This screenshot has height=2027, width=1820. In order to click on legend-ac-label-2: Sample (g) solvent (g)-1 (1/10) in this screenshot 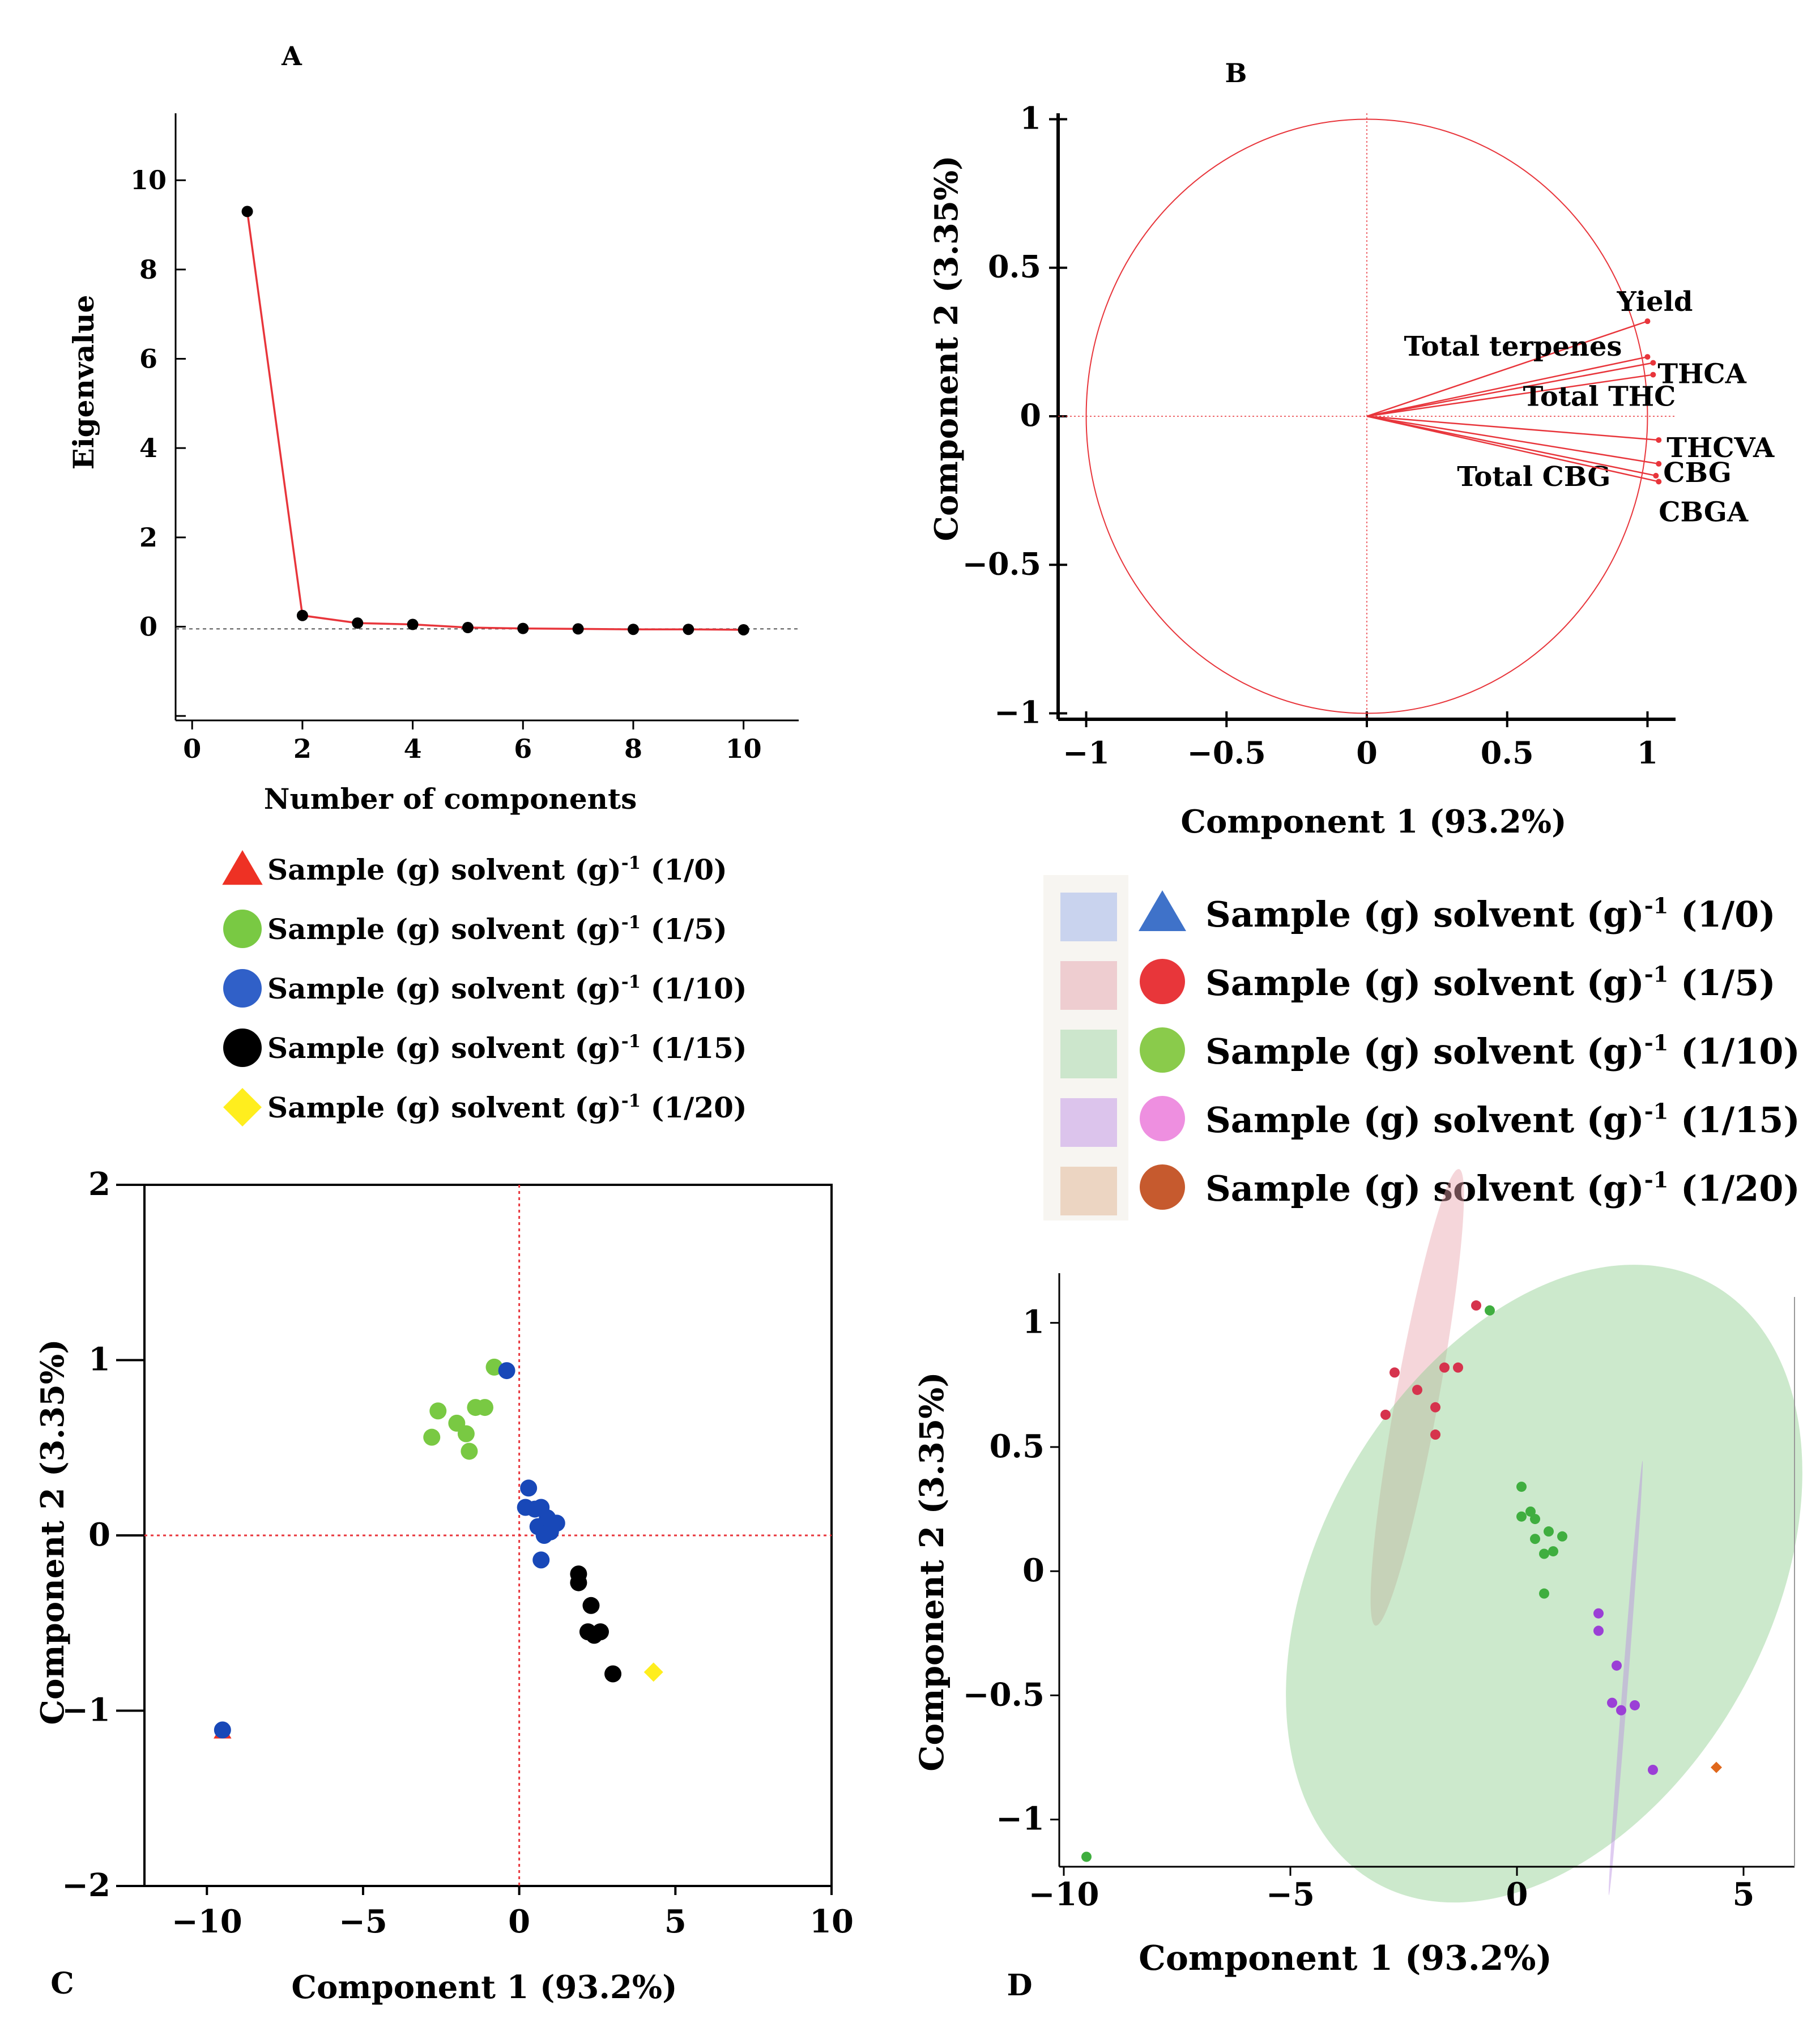, I will do `click(507, 988)`.